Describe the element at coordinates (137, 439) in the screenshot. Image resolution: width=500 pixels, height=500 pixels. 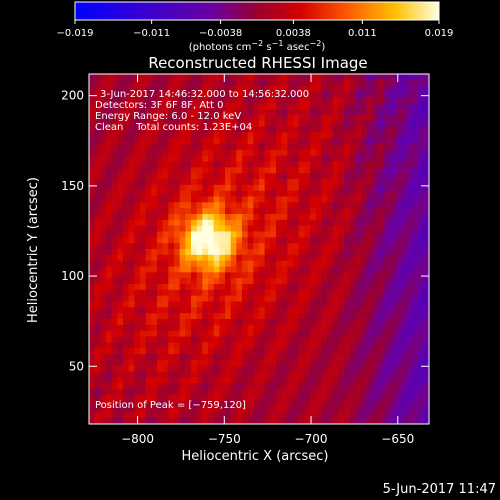
I see `x-tick-label: −800` at that location.